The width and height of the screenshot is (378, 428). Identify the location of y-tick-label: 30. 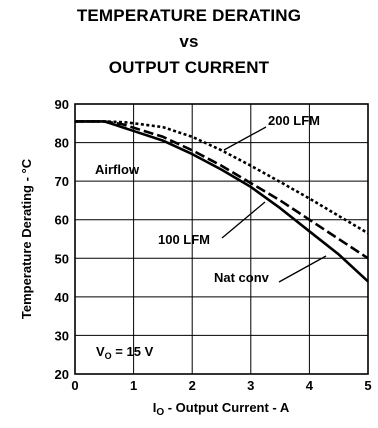
(62, 335).